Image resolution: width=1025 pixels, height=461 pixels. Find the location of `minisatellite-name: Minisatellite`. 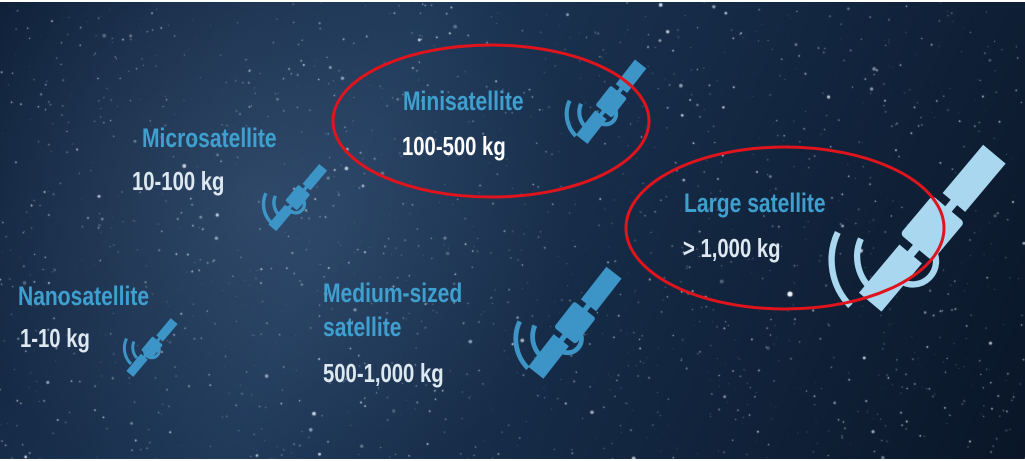

minisatellite-name: Minisatellite is located at coordinates (463, 101).